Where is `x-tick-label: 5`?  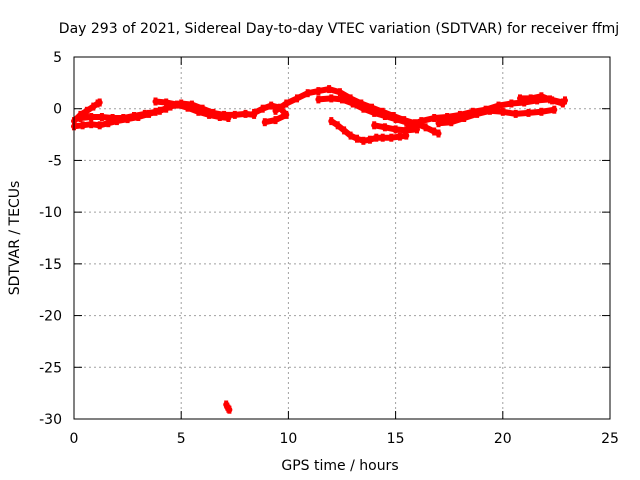
x-tick-label: 5 is located at coordinates (181, 439).